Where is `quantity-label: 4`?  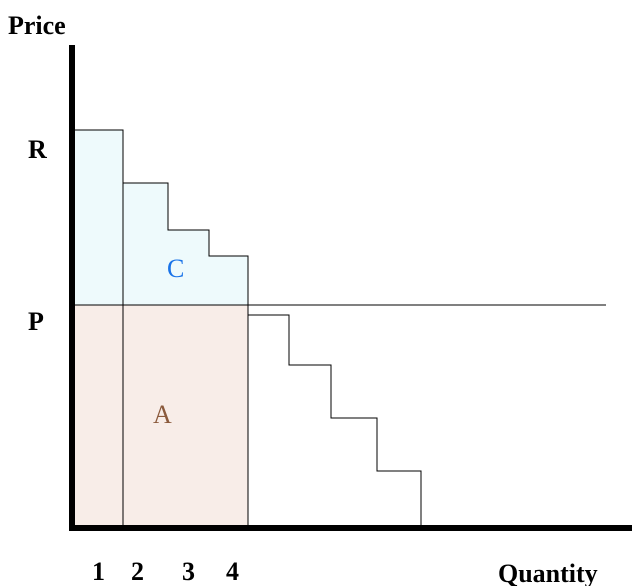 quantity-label: 4 is located at coordinates (232, 571).